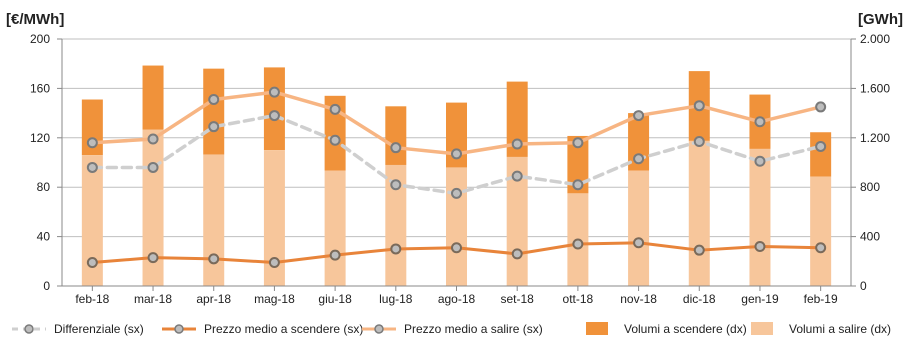 Image resolution: width=908 pixels, height=339 pixels. I want to click on right-axis-tick-label: 1.600, so click(875, 88).